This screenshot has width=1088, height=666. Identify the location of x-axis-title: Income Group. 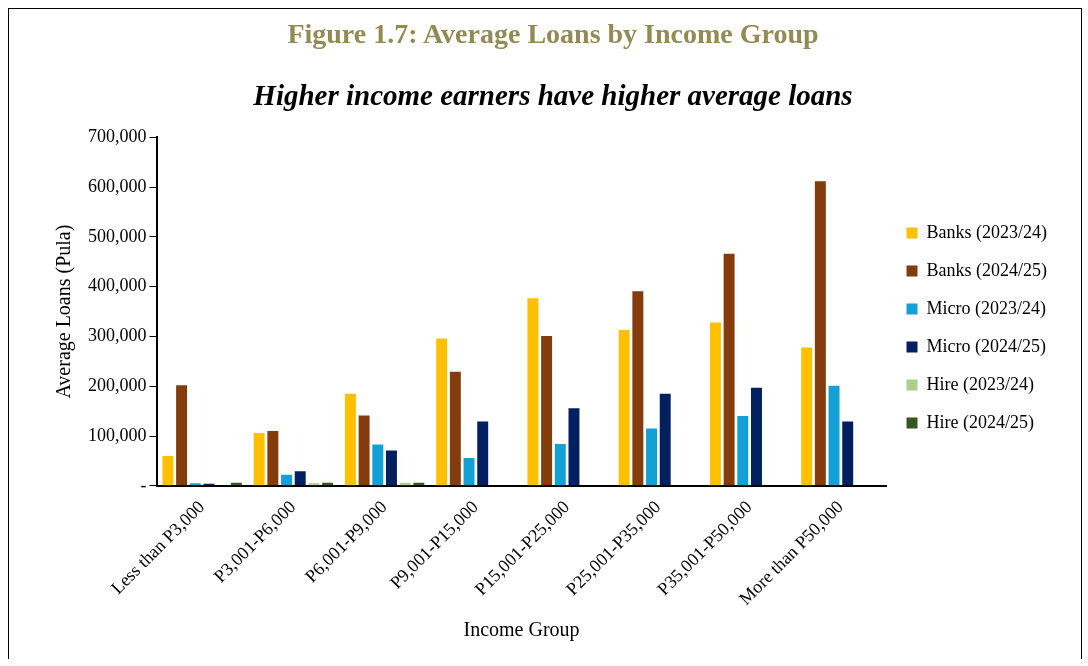
(521, 630).